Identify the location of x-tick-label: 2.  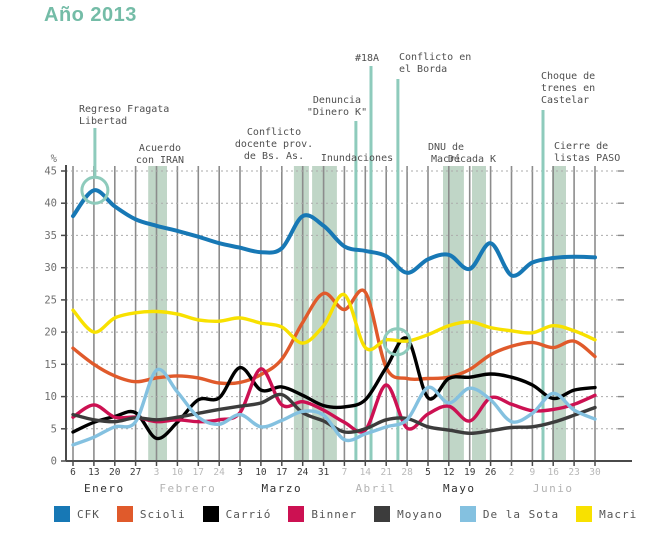
(512, 472).